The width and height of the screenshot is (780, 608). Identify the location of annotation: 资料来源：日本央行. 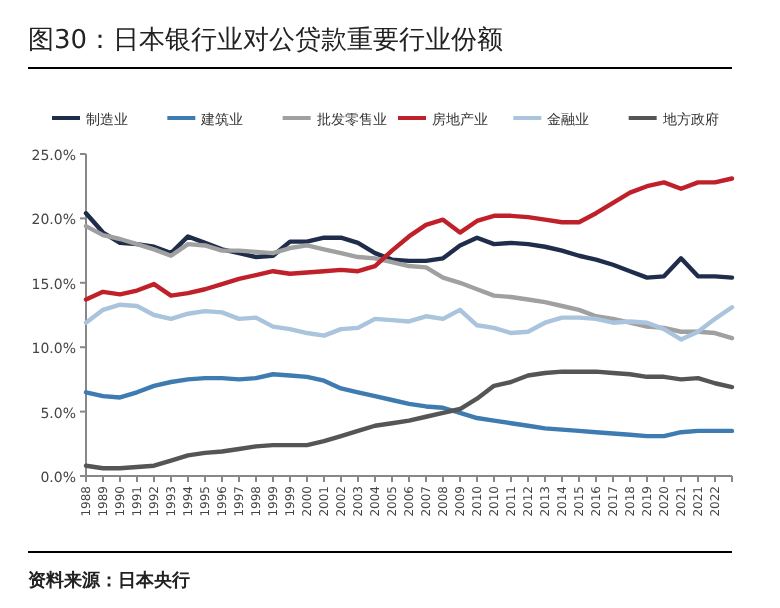
(109, 582).